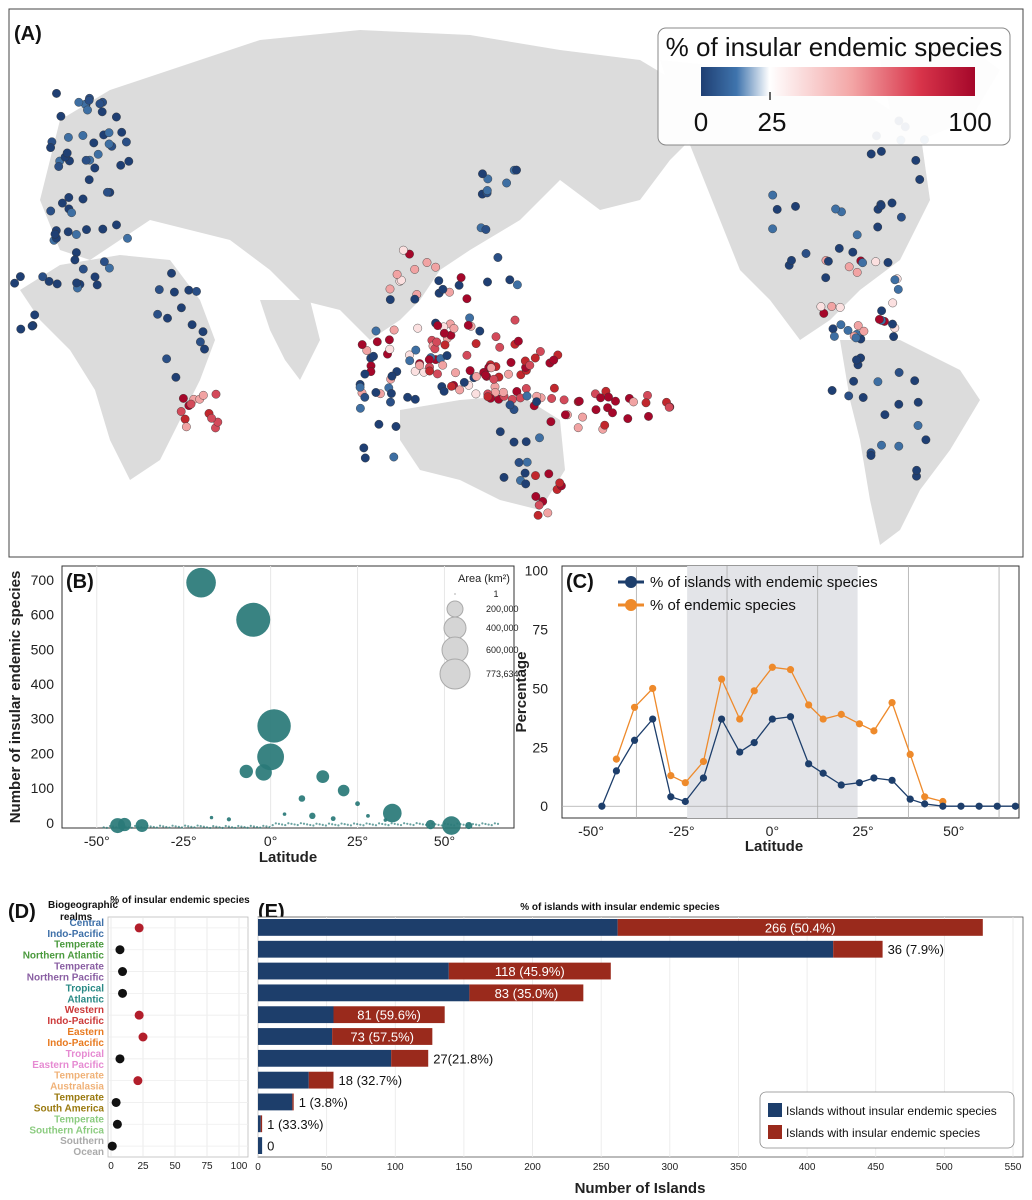  Describe the element at coordinates (79, 945) in the screenshot. I see `realm-name-line1: Temperate` at that location.